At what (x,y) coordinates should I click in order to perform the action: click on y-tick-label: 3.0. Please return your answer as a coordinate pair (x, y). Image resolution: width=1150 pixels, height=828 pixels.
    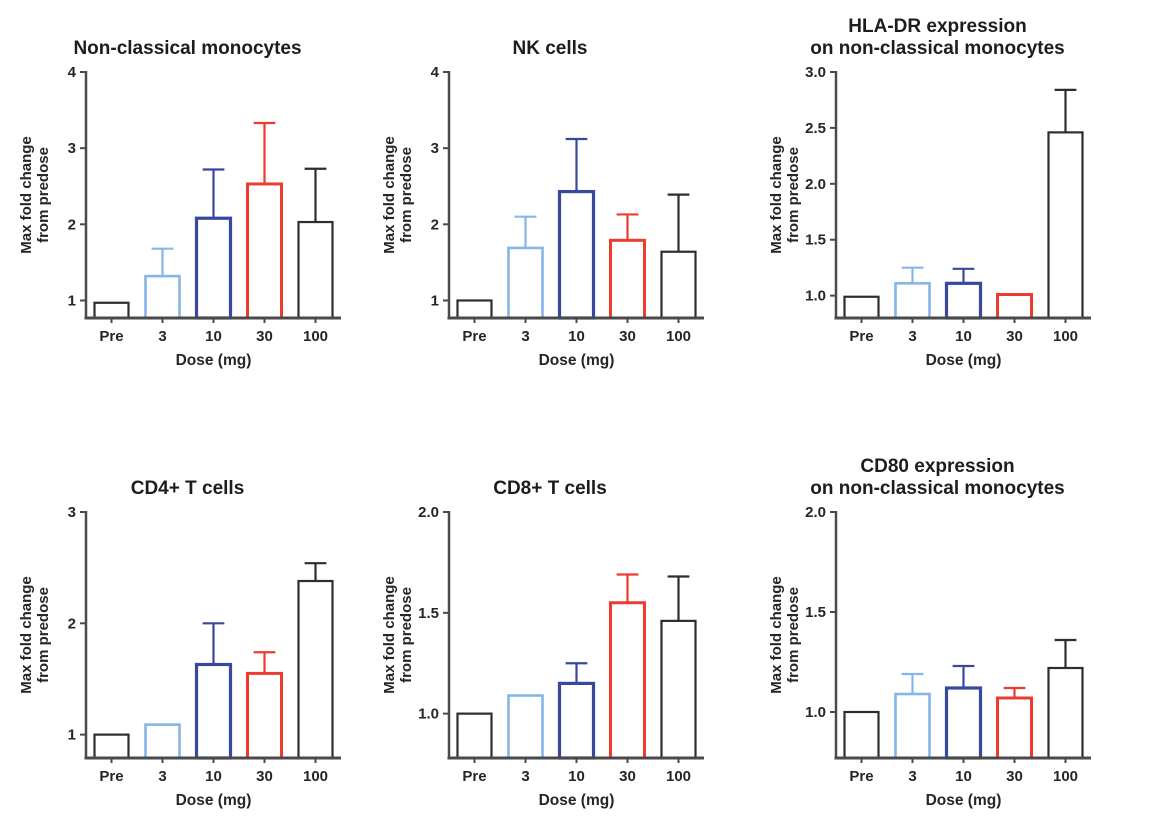
    Looking at the image, I should click on (815, 72).